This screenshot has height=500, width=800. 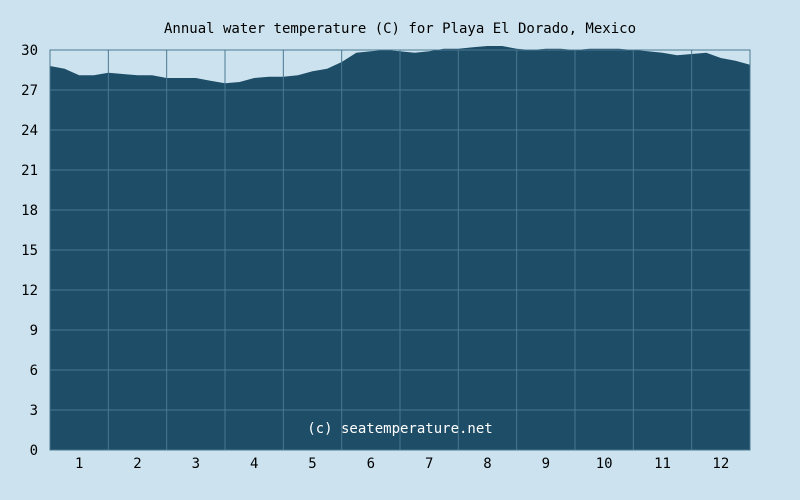 I want to click on y-tick-label: 27, so click(x=29, y=91).